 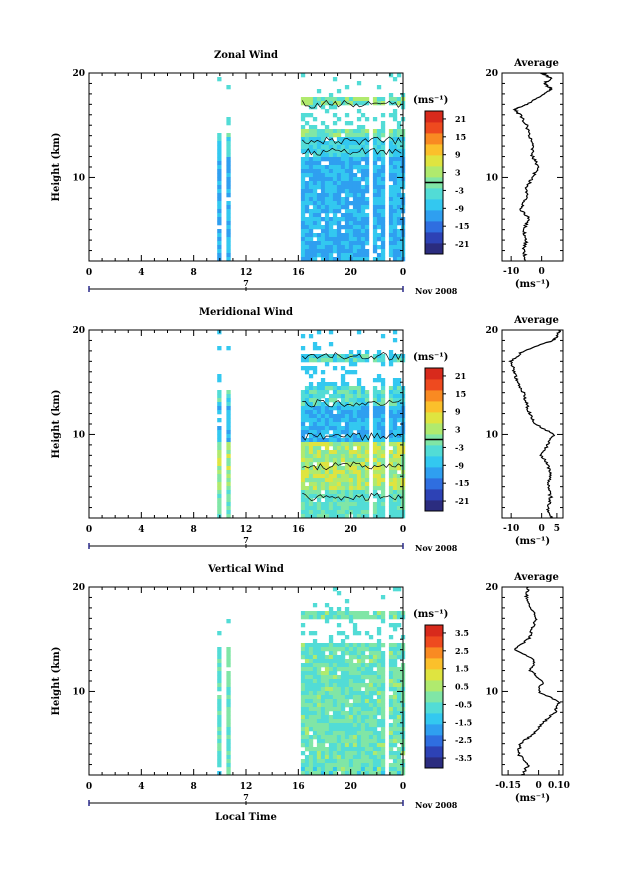 What do you see at coordinates (462, 687) in the screenshot?
I see `colorbar-tick-label: 0.5` at bounding box center [462, 687].